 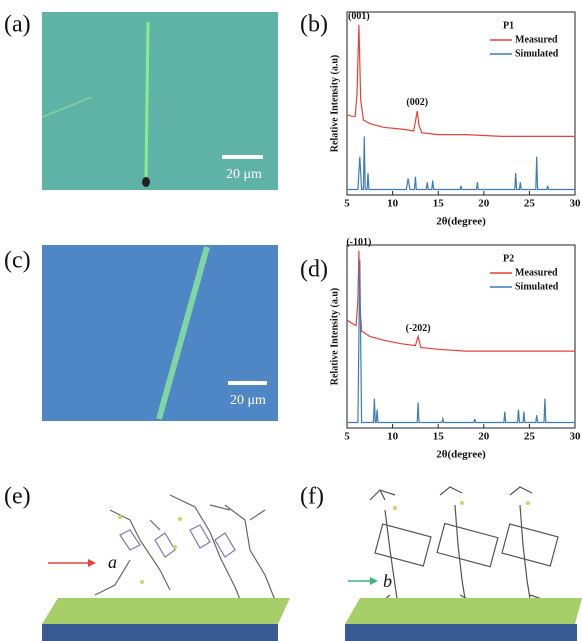 What do you see at coordinates (312, 497) in the screenshot?
I see `panel-label: (f)` at bounding box center [312, 497].